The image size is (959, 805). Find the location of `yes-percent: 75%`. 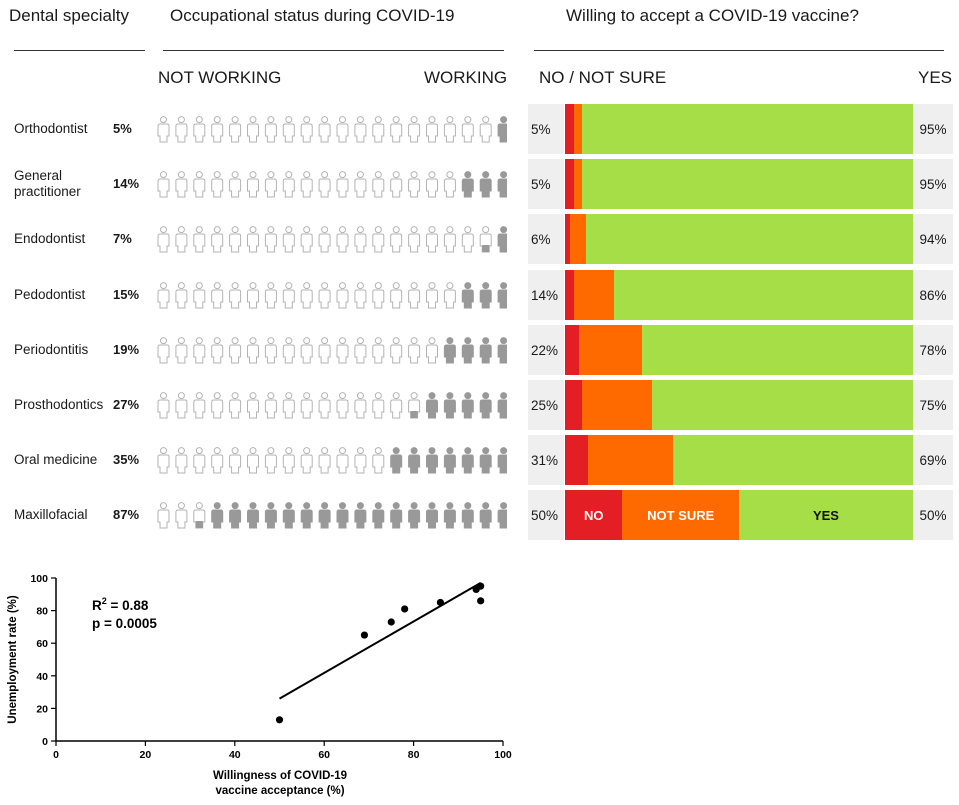

yes-percent: 75% is located at coordinates (933, 405).